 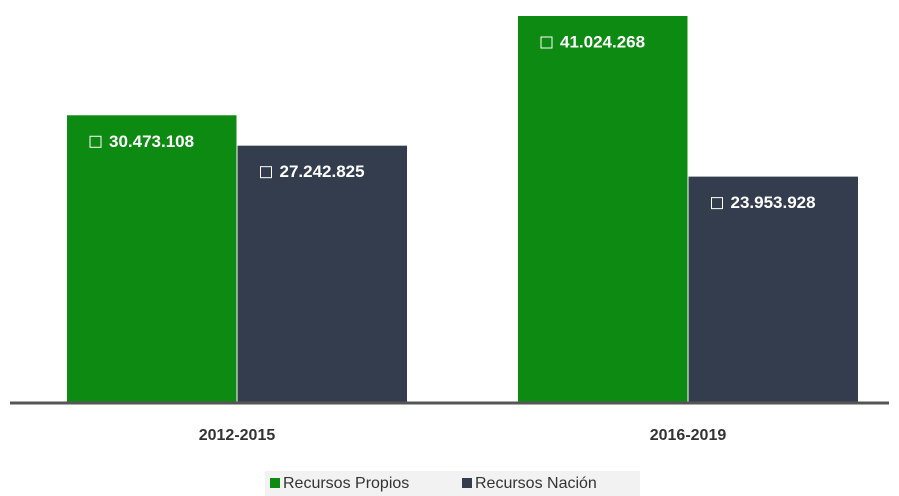 I want to click on legend-background, so click(x=452, y=483).